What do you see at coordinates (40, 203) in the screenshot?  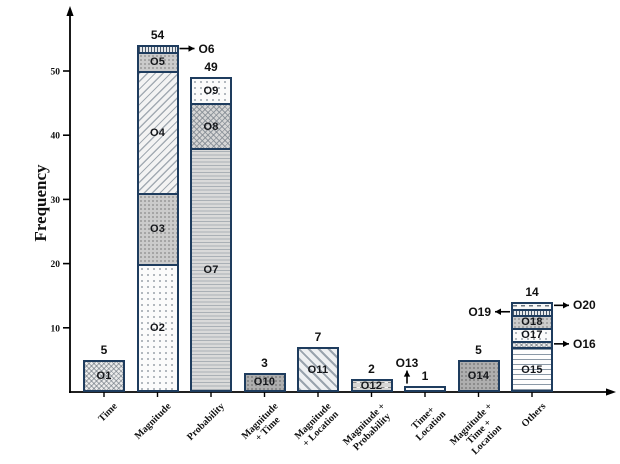 I see `y-axis-title: Frequency` at bounding box center [40, 203].